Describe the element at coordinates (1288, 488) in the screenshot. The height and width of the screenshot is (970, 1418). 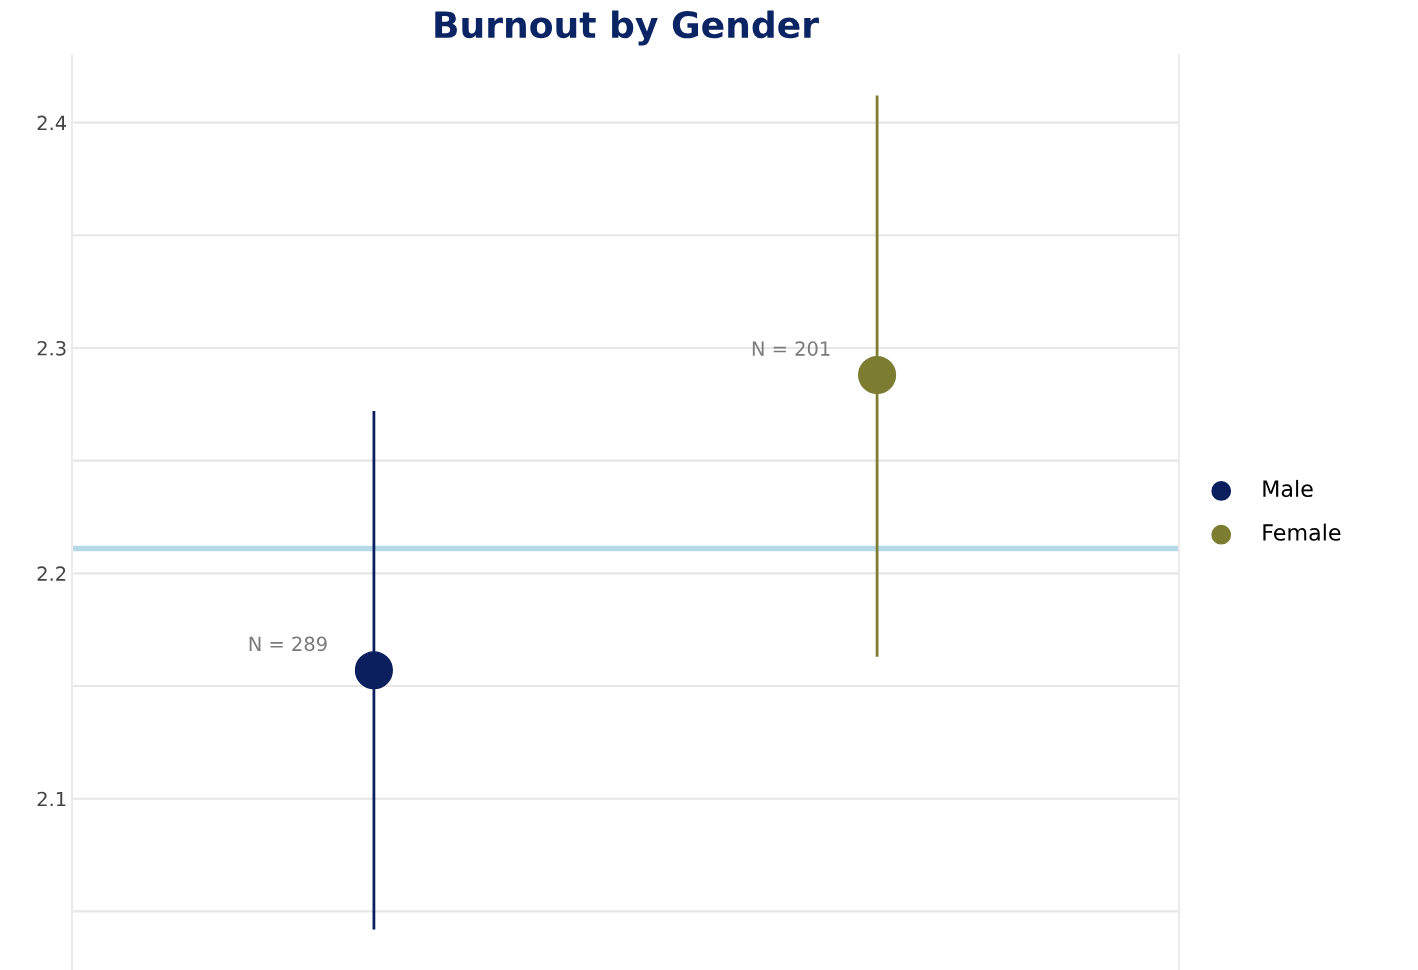
I see `legend-label: Male` at that location.